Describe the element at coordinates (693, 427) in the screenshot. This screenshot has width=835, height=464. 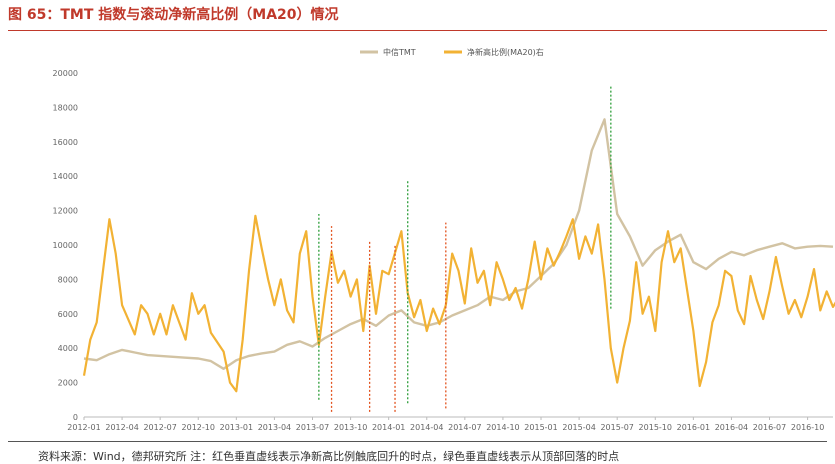
I see `x-tick-label: 2016-01` at that location.